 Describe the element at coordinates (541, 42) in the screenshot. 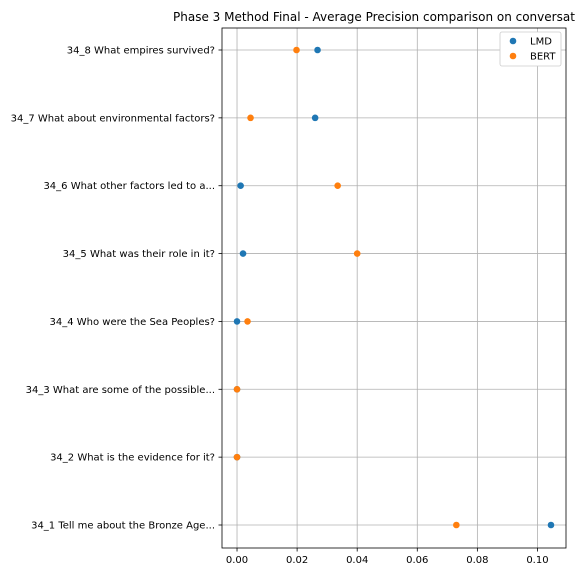

I see `legend-label-lmd: LMD` at that location.